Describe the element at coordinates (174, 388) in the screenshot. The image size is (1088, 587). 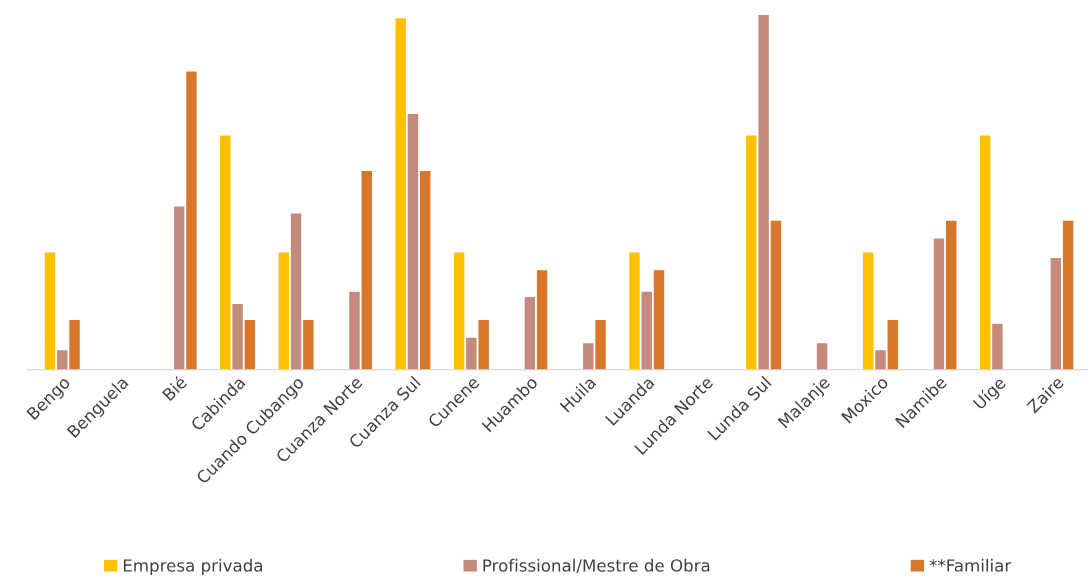
I see `x-tick-label: Bié` at that location.